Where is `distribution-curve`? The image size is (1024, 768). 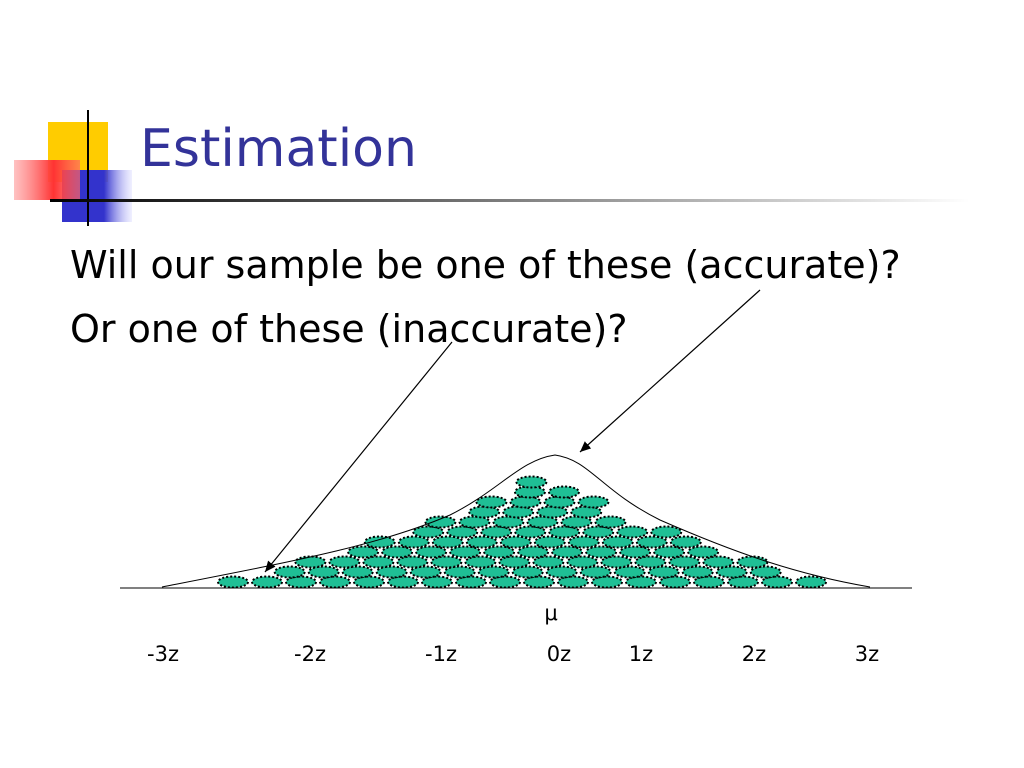 distribution-curve is located at coordinates (516, 521).